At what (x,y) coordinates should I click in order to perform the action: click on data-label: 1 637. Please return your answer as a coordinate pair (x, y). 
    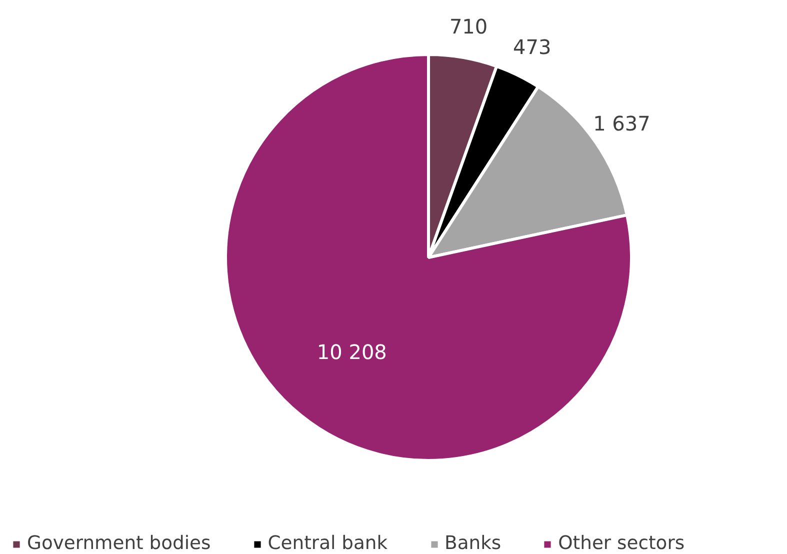
    Looking at the image, I should click on (621, 124).